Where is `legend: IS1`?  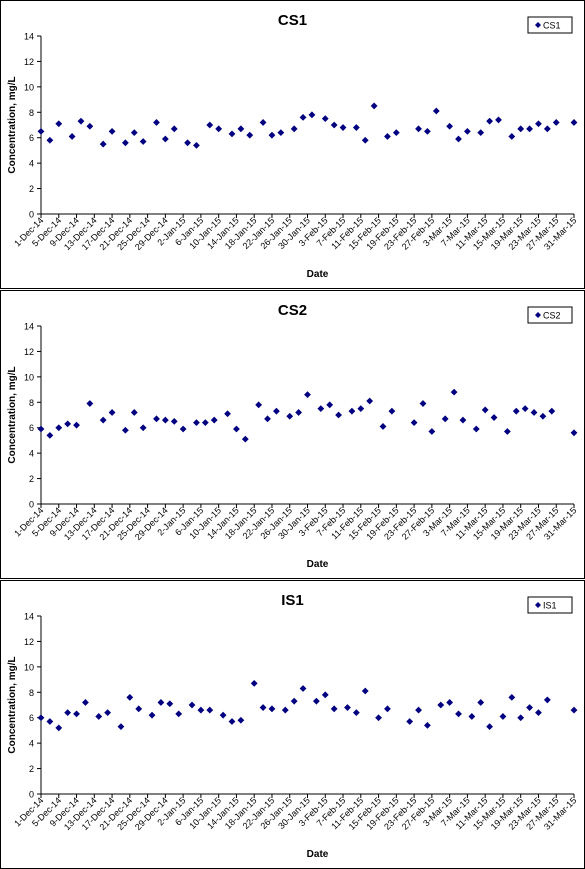
legend: IS1 is located at coordinates (550, 605).